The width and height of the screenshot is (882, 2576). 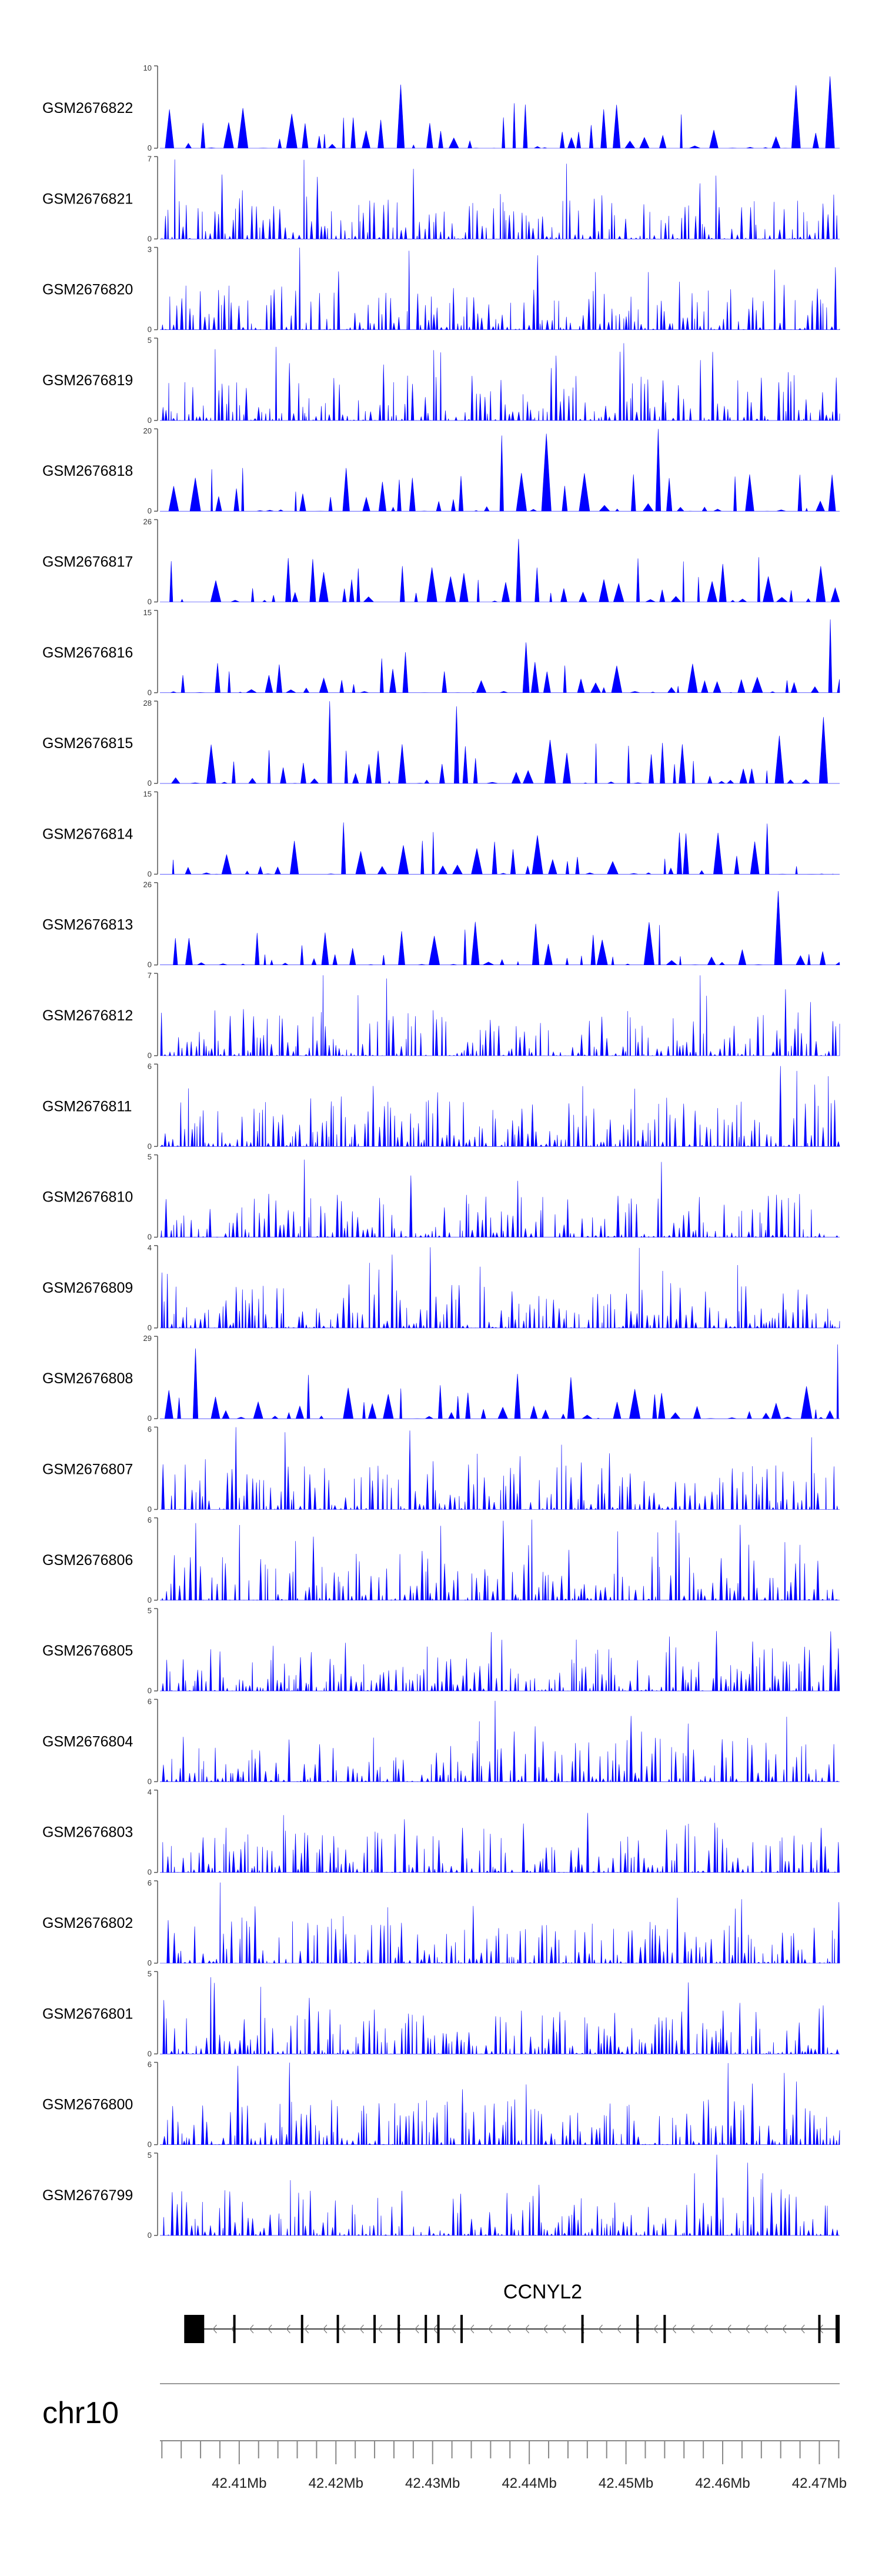 What do you see at coordinates (441, 198) in the screenshot?
I see `track: GSM2676821 7 0` at bounding box center [441, 198].